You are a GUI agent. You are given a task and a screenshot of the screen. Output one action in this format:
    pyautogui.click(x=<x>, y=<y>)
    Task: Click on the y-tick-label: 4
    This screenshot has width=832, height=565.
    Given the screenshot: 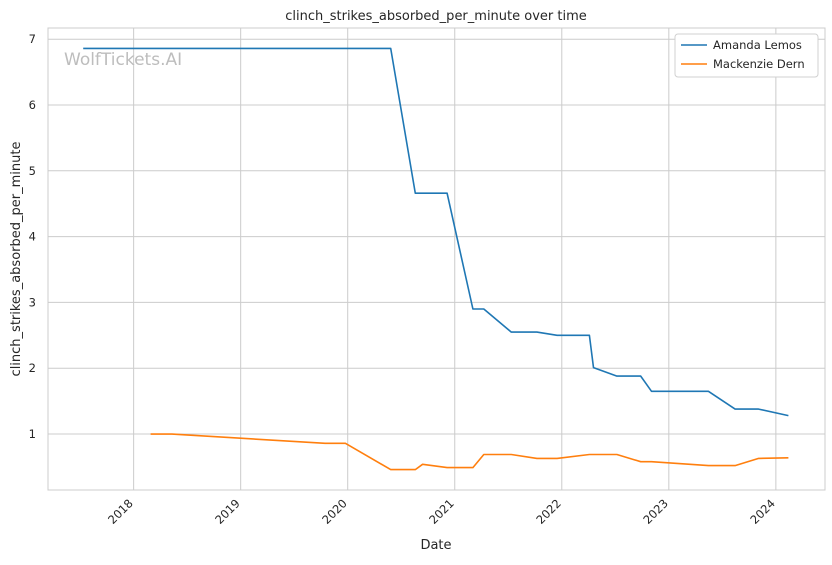 What is the action you would take?
    pyautogui.click(x=32, y=237)
    